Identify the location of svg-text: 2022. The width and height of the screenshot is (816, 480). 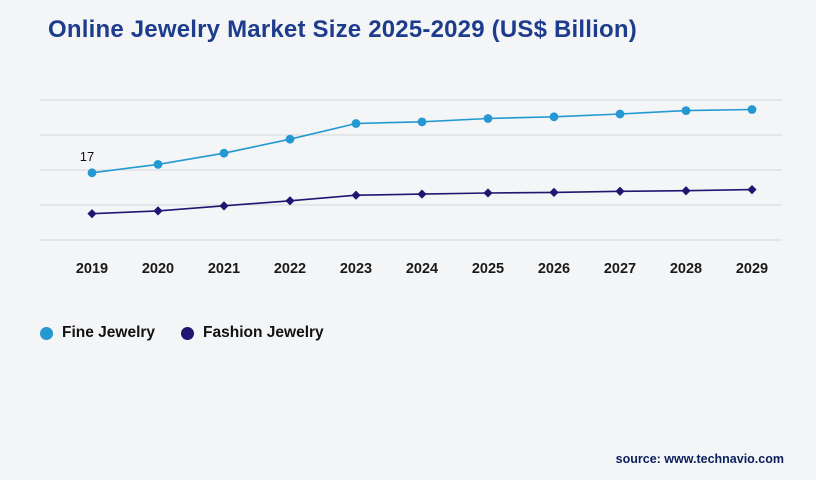
(290, 269).